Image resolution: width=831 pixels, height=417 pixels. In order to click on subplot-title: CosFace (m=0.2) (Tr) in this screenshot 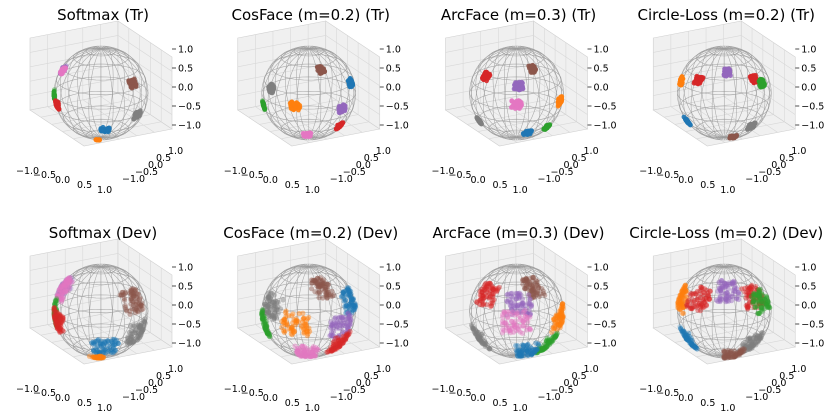, I will do `click(311, 15)`.